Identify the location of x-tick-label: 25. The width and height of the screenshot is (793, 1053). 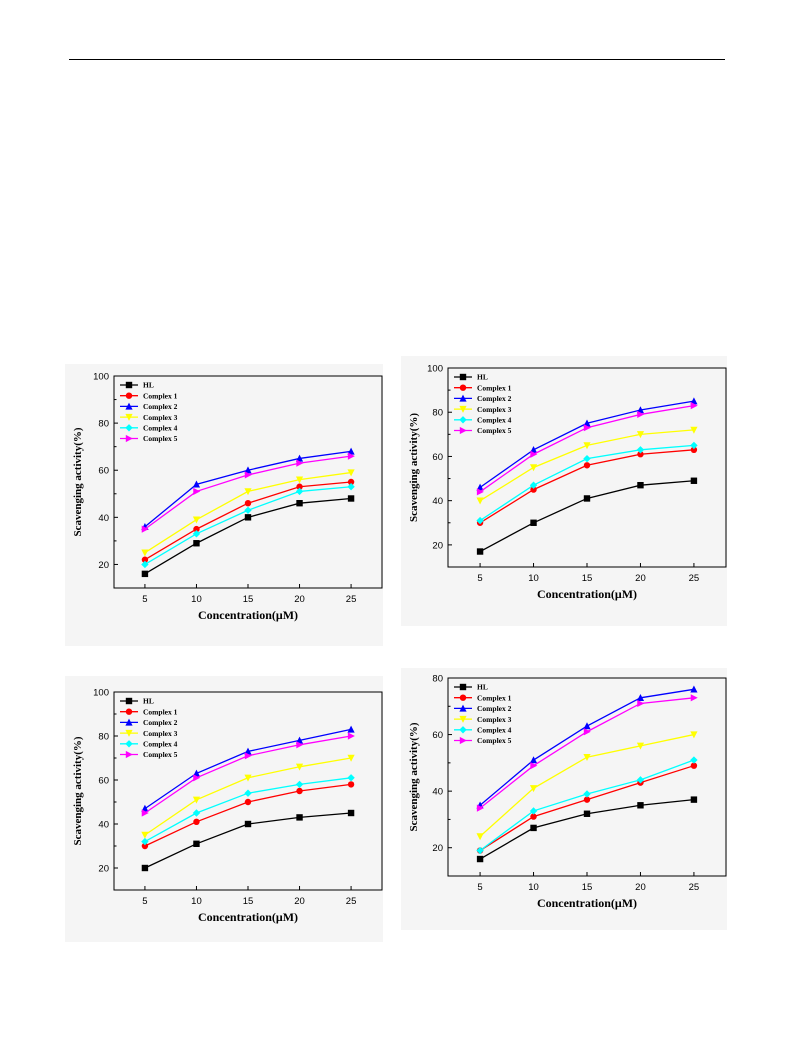
(351, 599).